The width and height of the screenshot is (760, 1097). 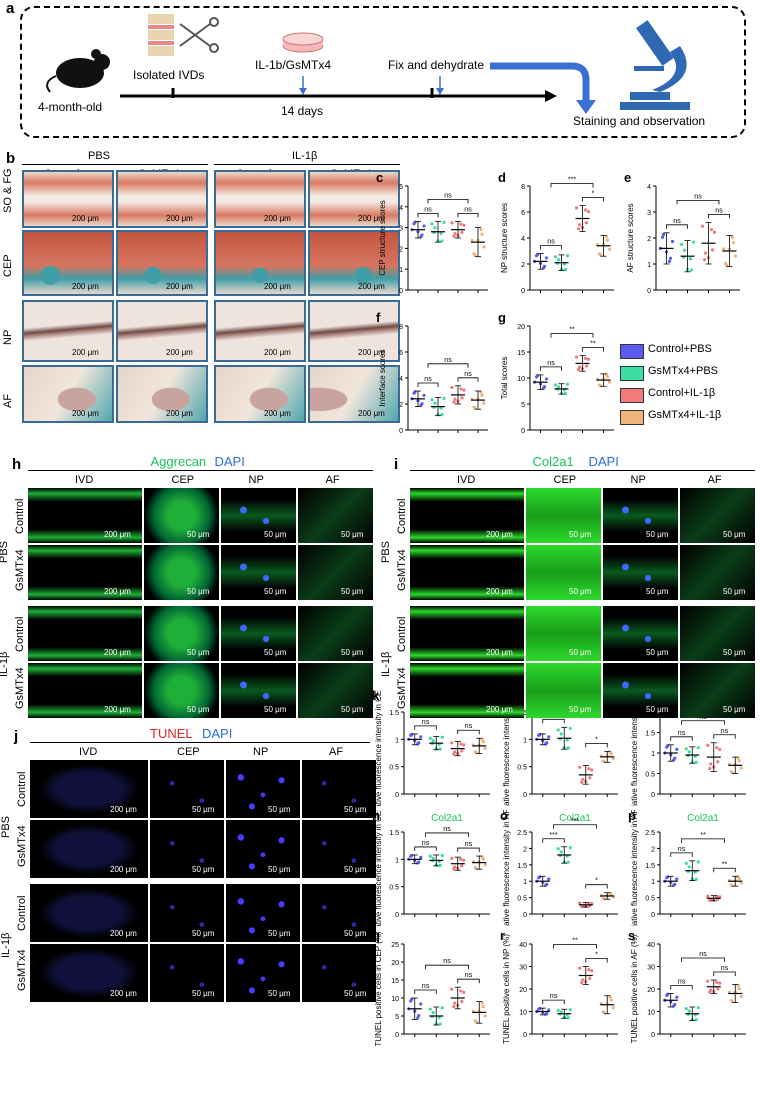 What do you see at coordinates (378, 868) in the screenshot?
I see `y-axis-label: Relative fluorescence intensity in CEP` at bounding box center [378, 868].